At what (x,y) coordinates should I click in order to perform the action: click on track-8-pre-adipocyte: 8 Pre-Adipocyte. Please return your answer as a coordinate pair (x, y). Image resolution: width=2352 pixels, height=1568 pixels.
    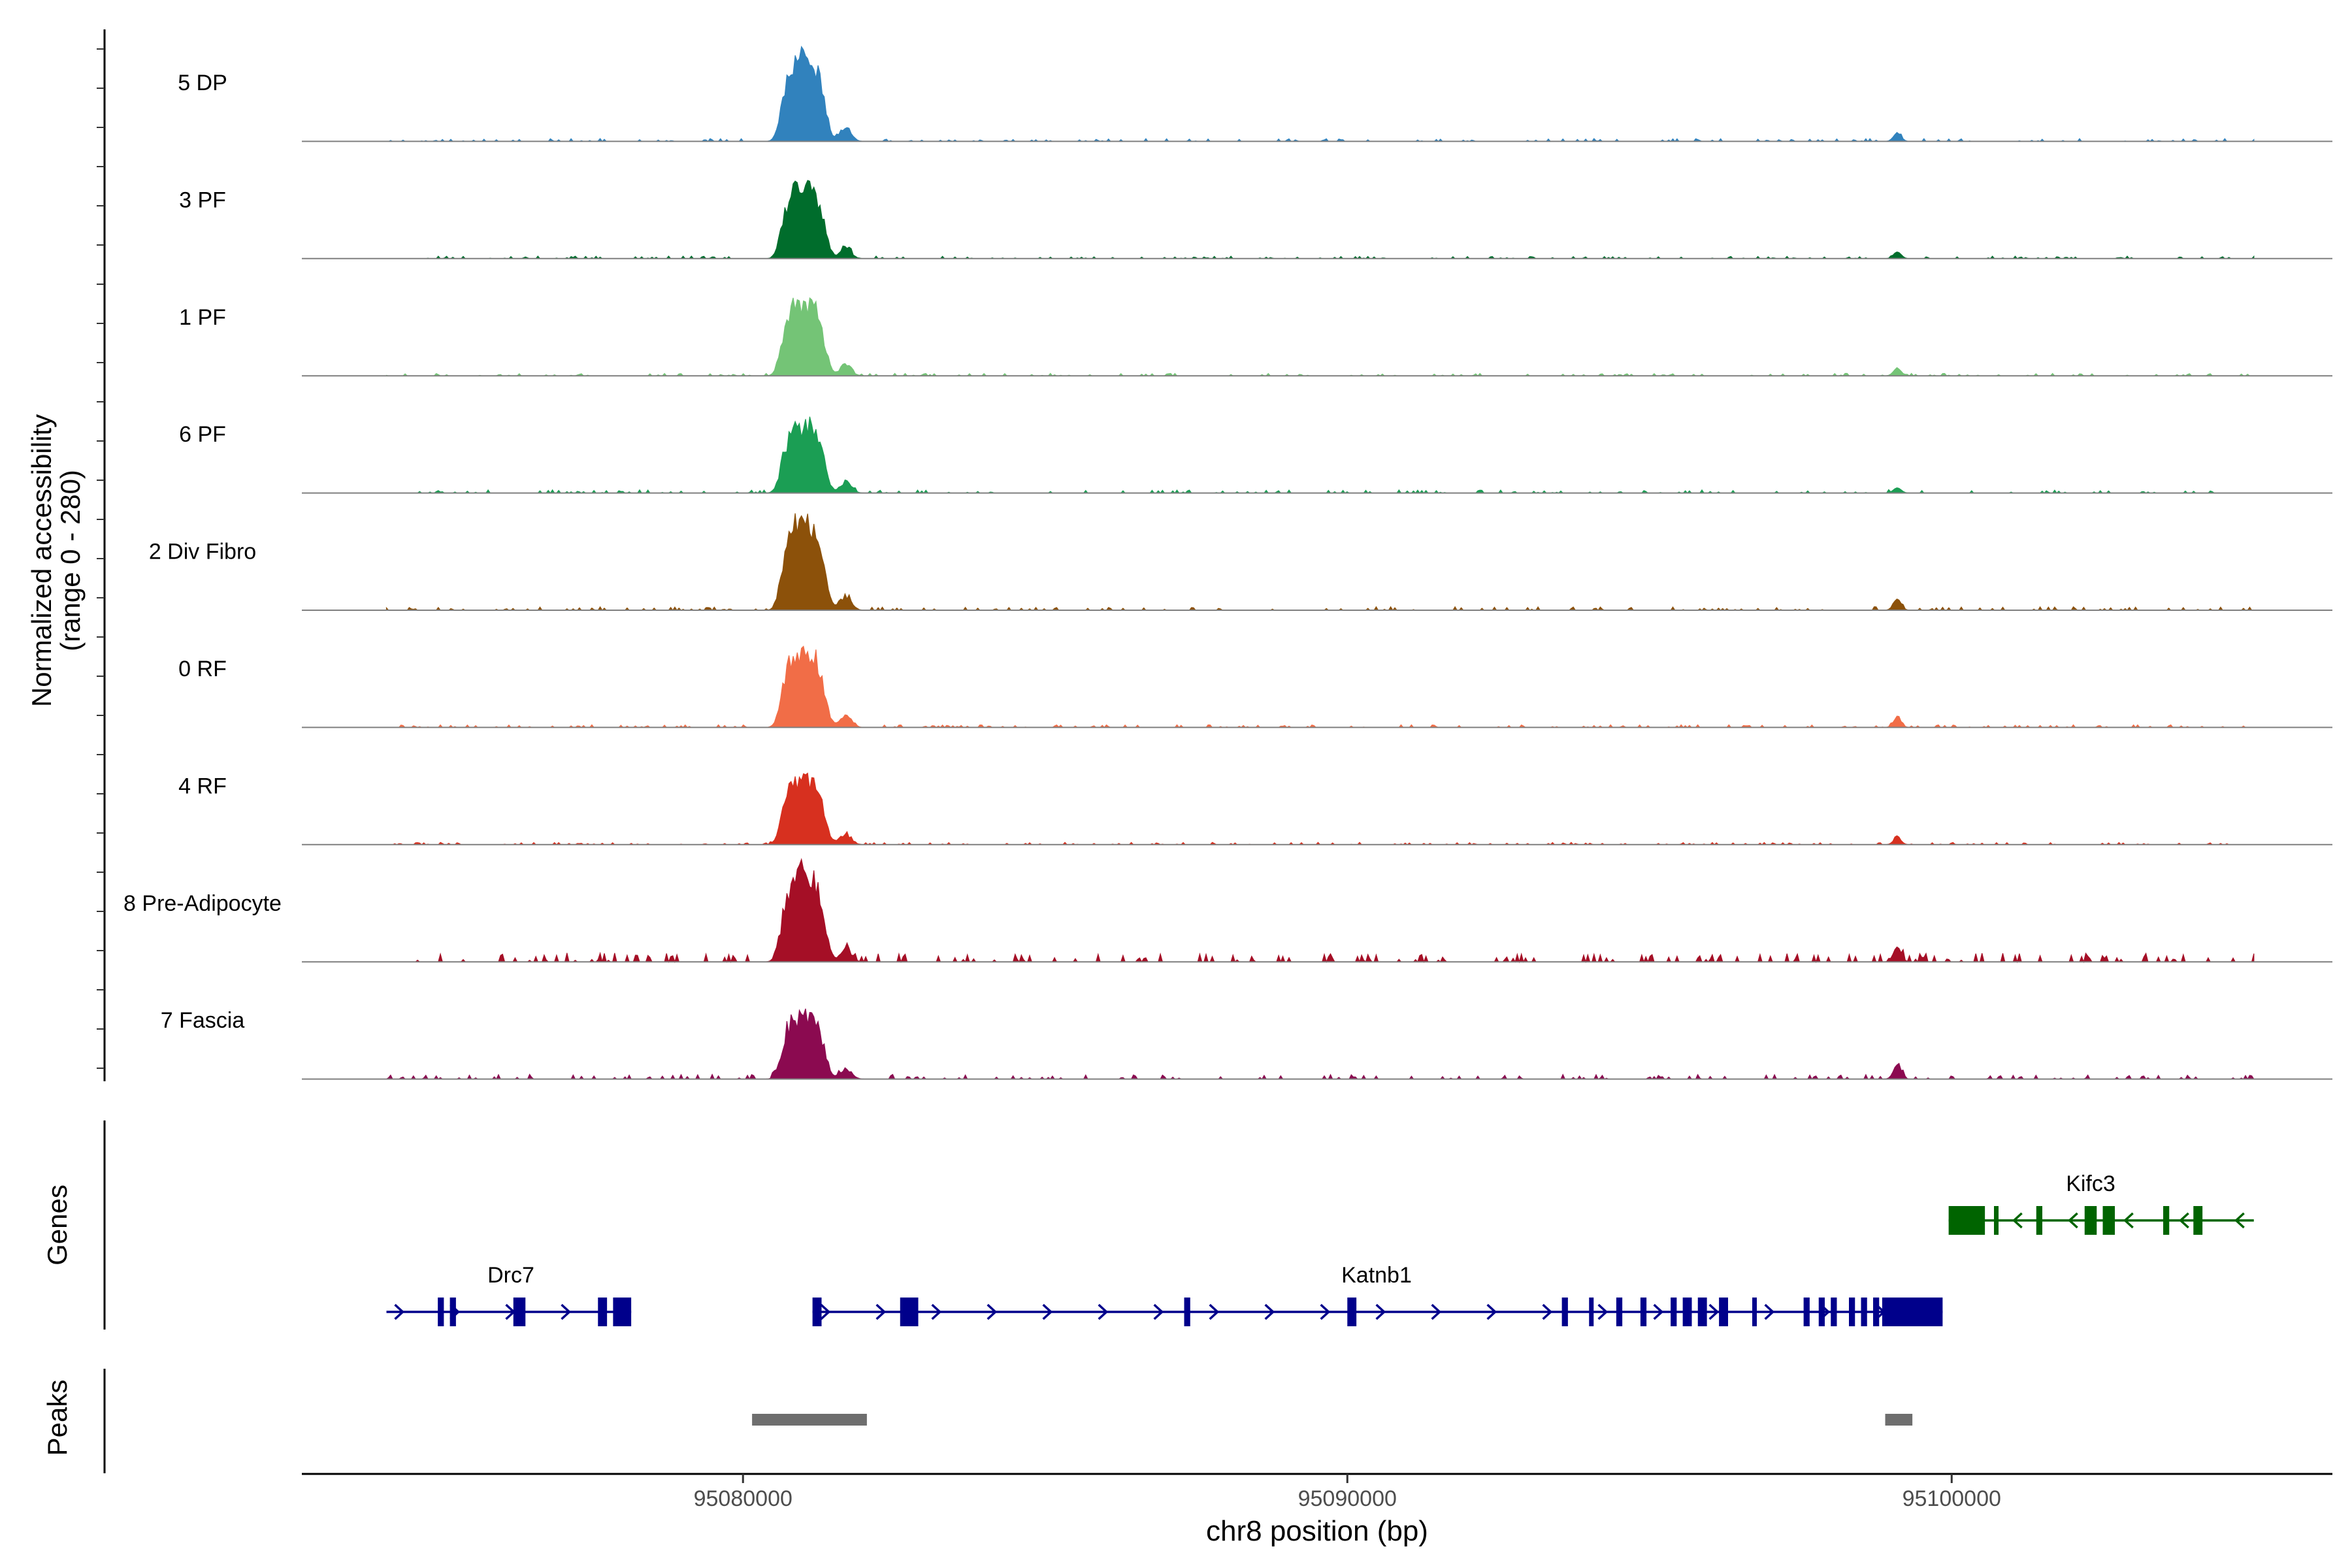
    Looking at the image, I should click on (1227, 911).